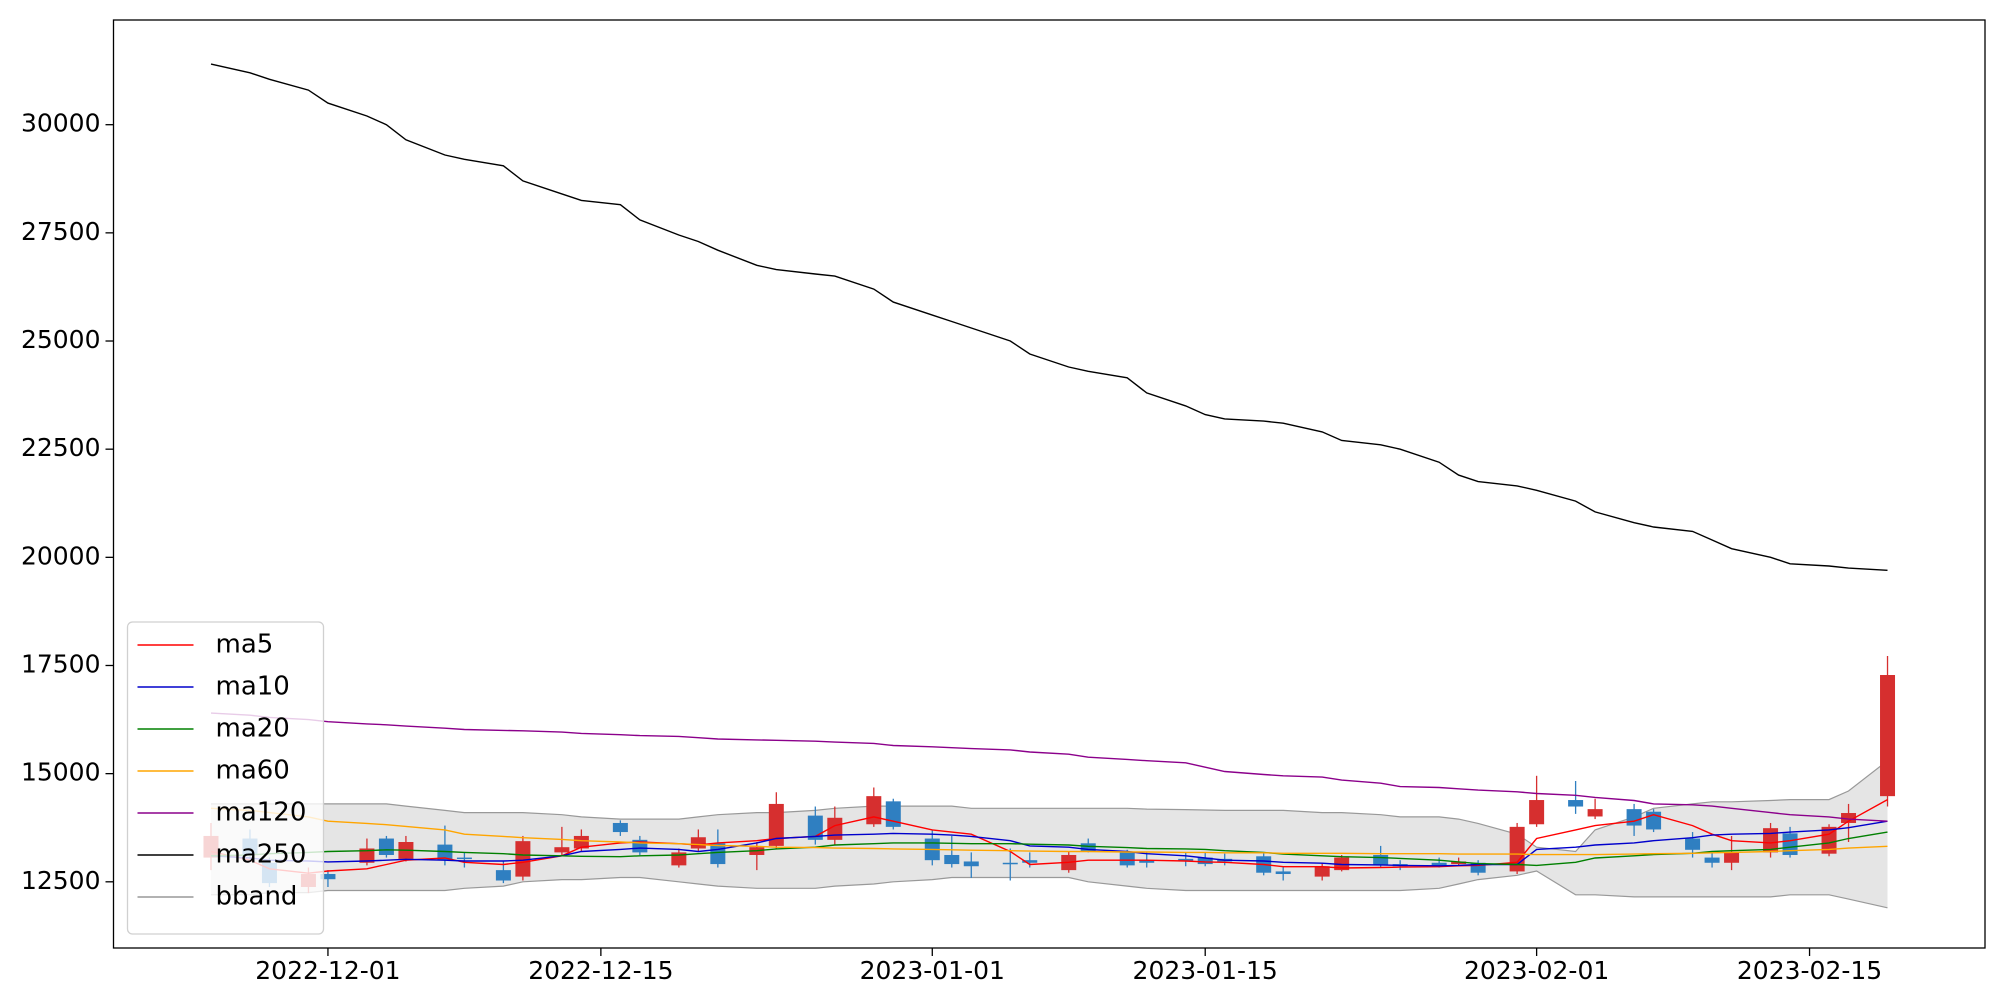 The height and width of the screenshot is (1000, 2000). I want to click on y-tick-label: 25000, so click(61, 339).